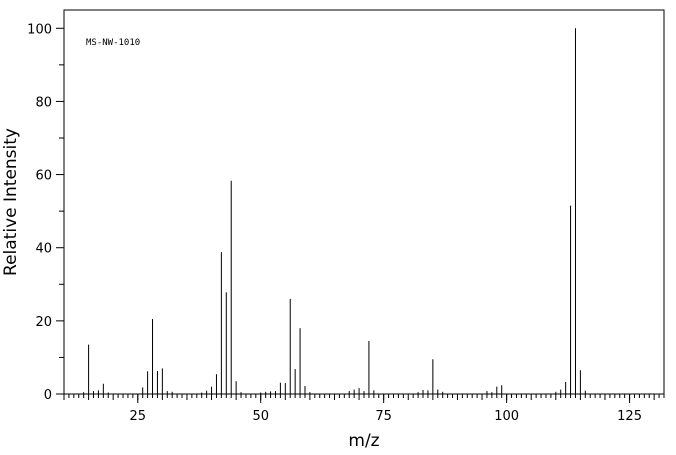 The width and height of the screenshot is (676, 455). I want to click on y-tick-label: 0, so click(48, 395).